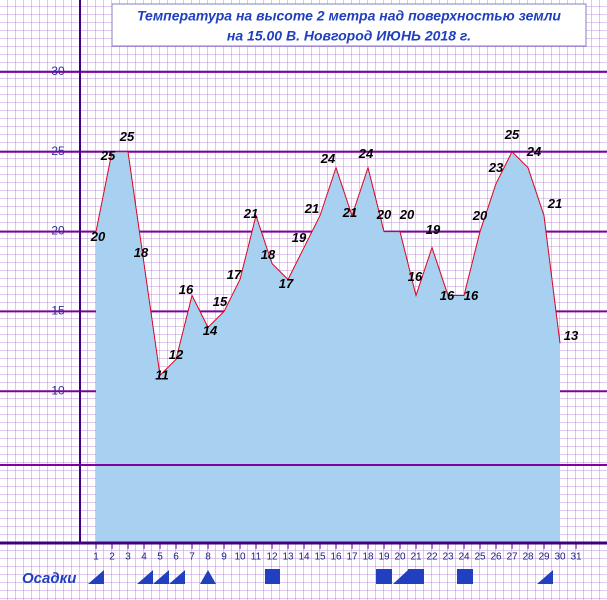 The image size is (607, 600). I want to click on x-tick-label: 17, so click(352, 557).